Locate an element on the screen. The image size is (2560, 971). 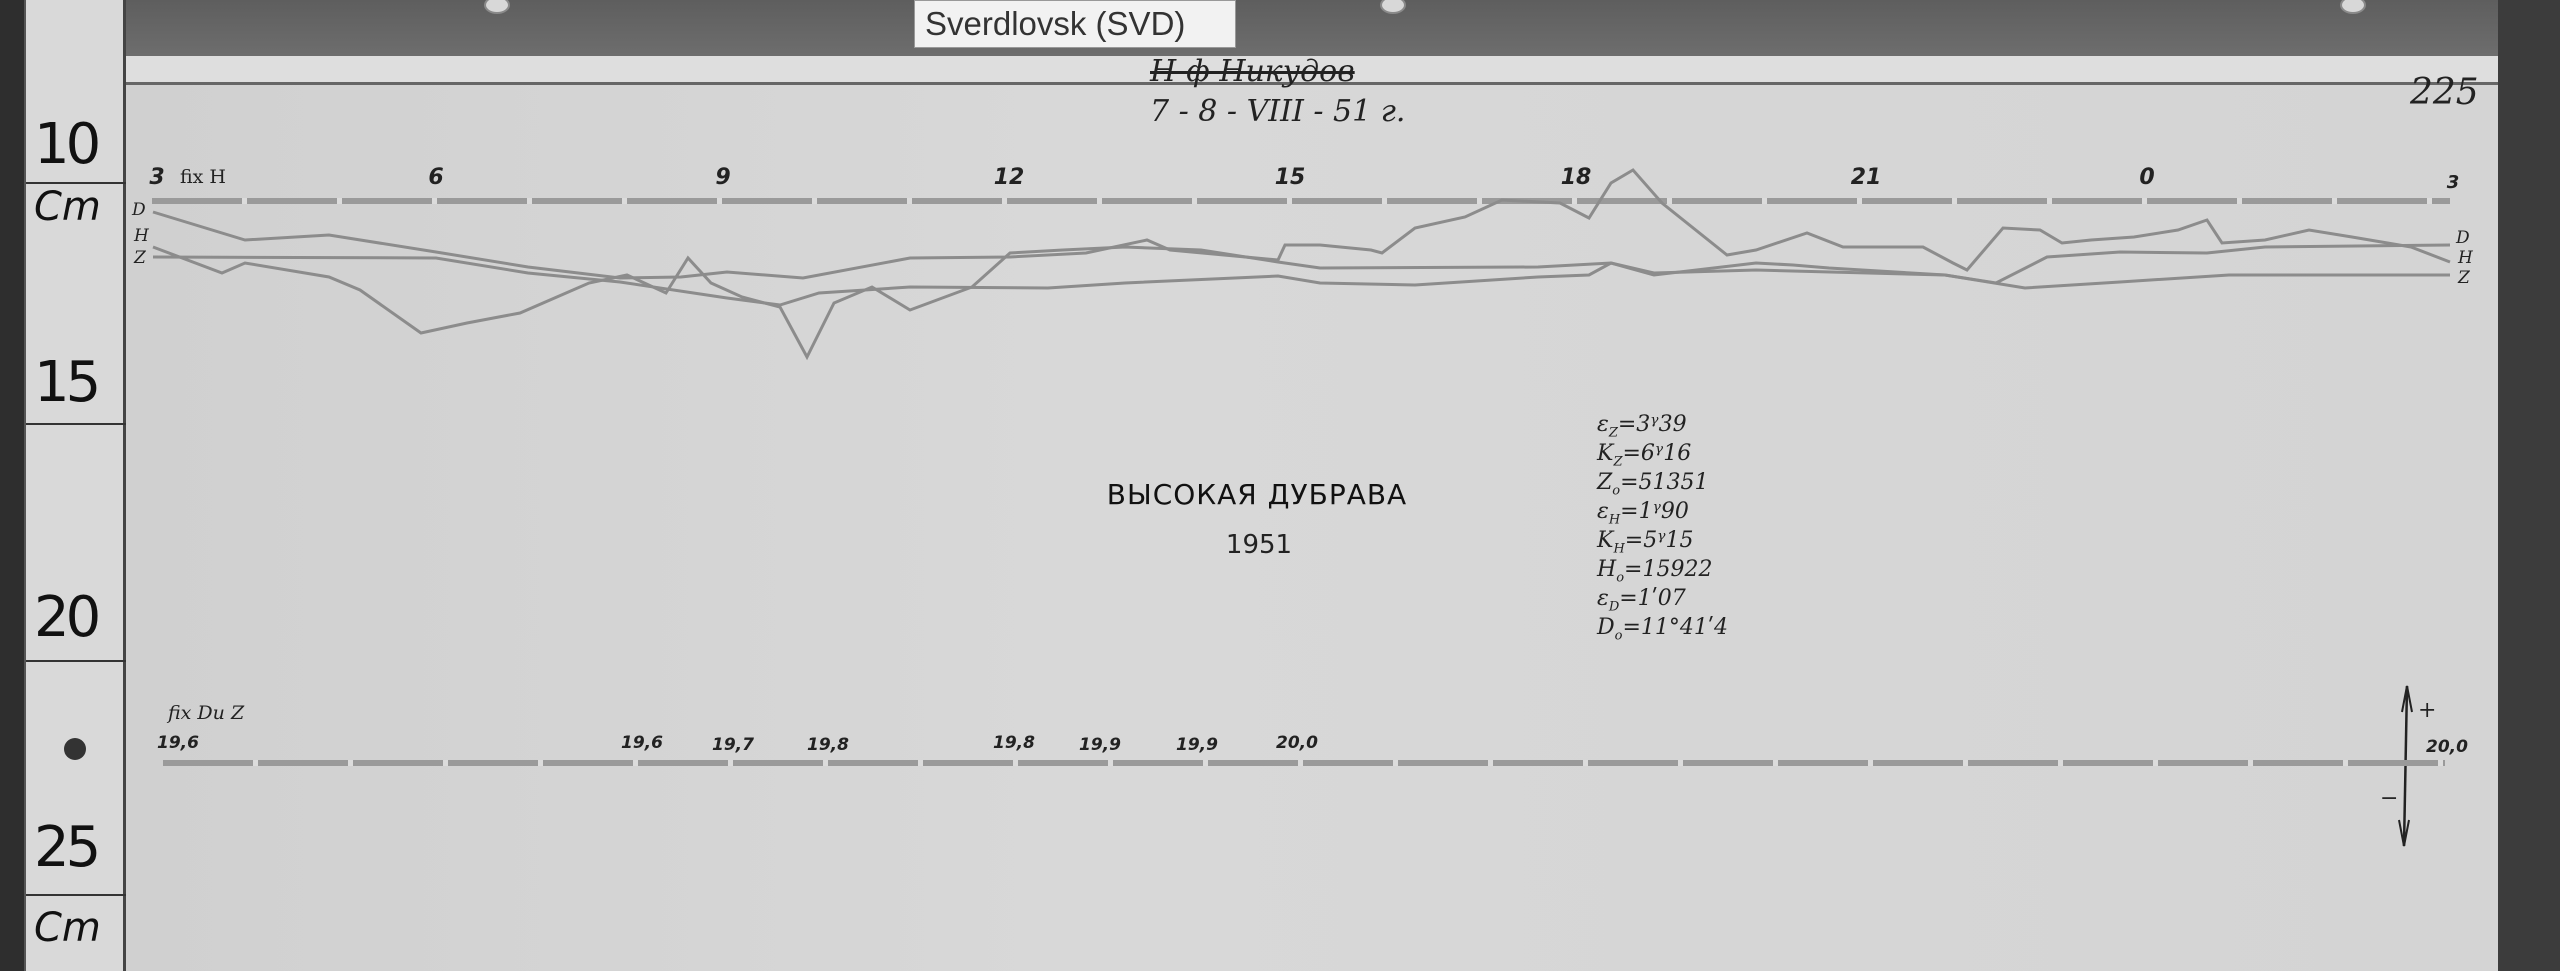
fix-du-z-label: fix Du Z is located at coordinates (206, 713).